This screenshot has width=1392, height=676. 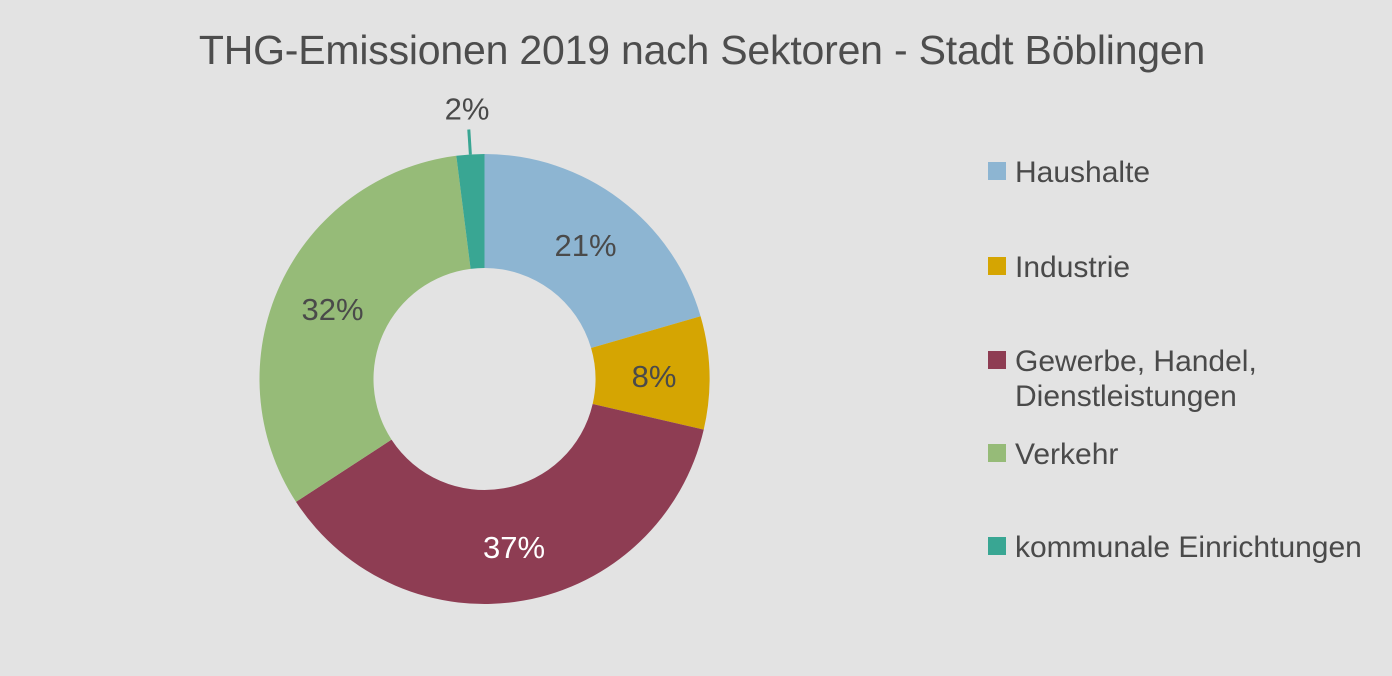 I want to click on svg-text: 8%, so click(x=654, y=376).